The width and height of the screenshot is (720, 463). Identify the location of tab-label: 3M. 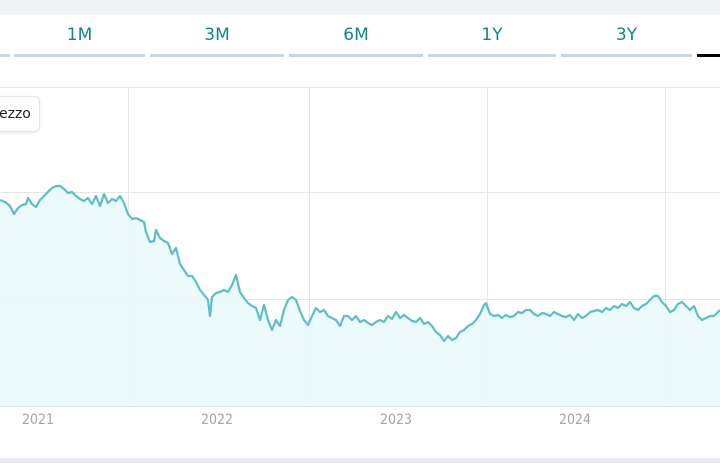
(217, 35).